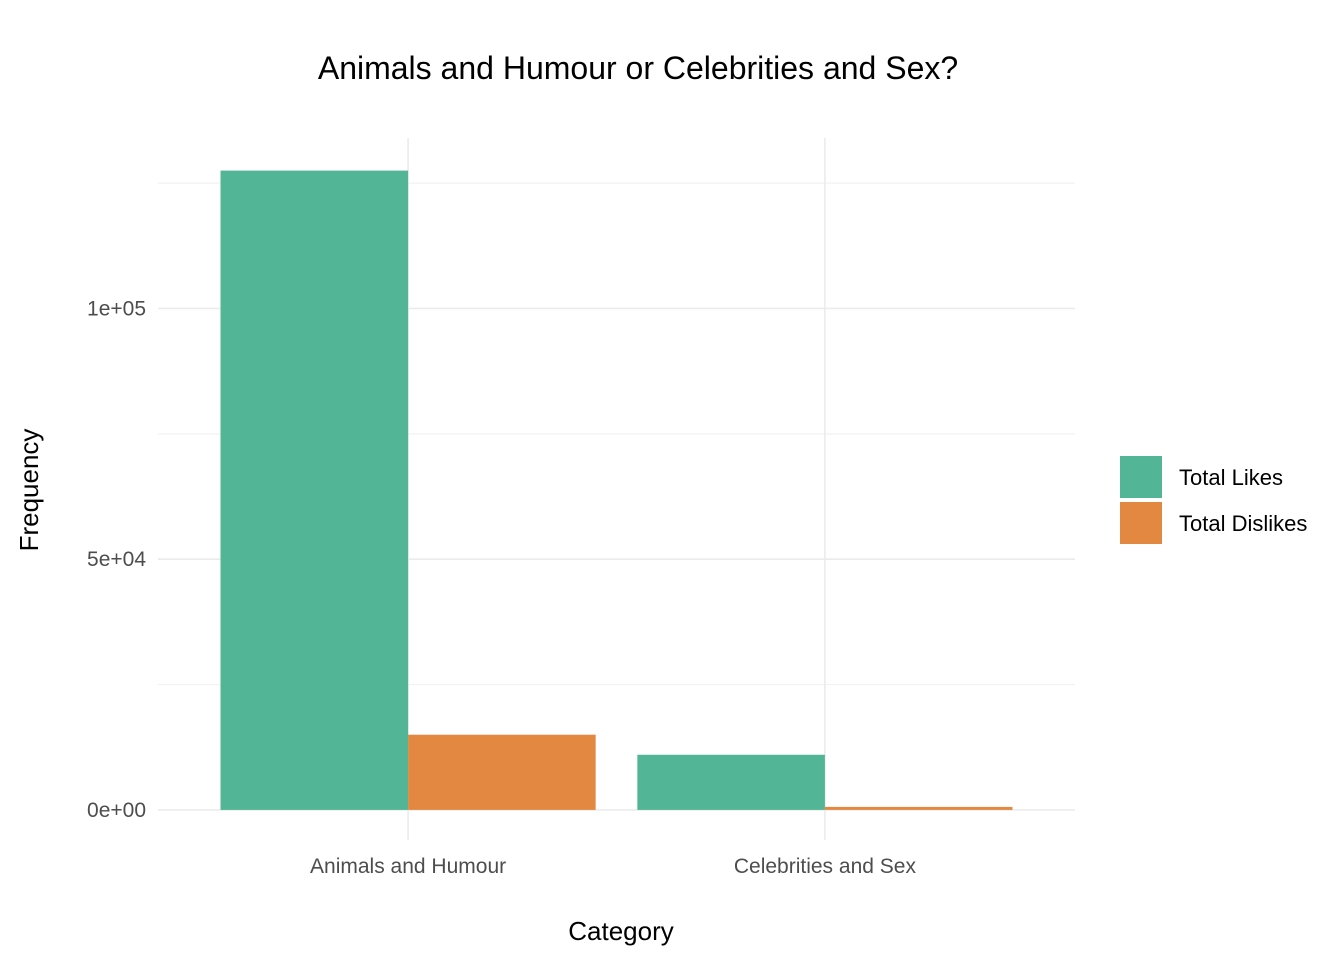 The image size is (1344, 960). I want to click on y-axis-ticks: 0e+00 5e+04 1e+05, so click(116, 559).